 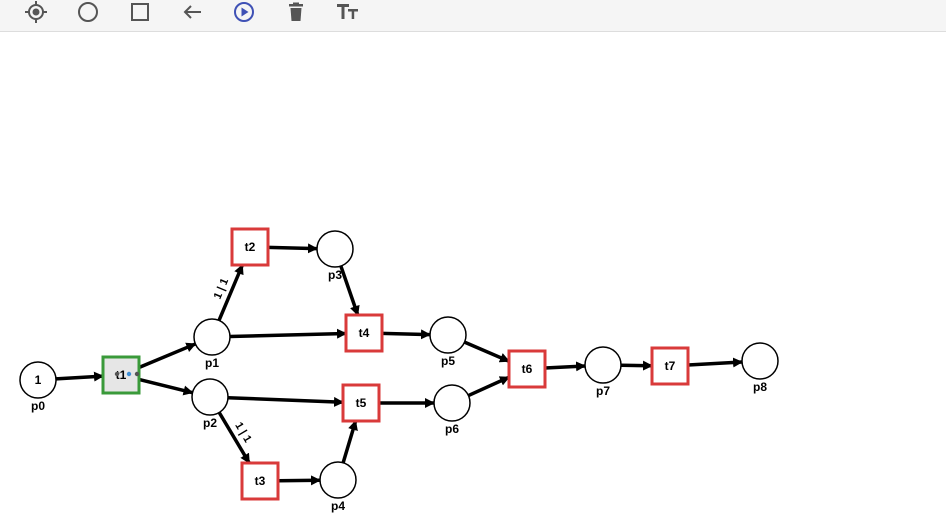 What do you see at coordinates (760, 387) in the screenshot?
I see `place-label: p8` at bounding box center [760, 387].